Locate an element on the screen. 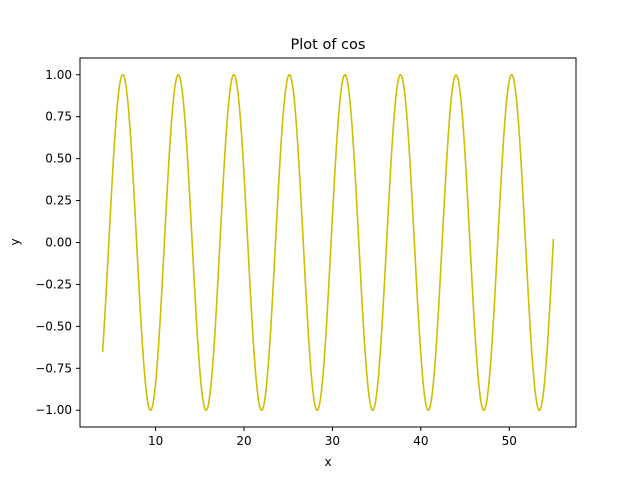 Image resolution: width=640 pixels, height=480 pixels. y-axis: −1.00 −0.75 −0.50 −0.25 0.00 0.25 0.50 0.75 1.00 is located at coordinates (57, 242).